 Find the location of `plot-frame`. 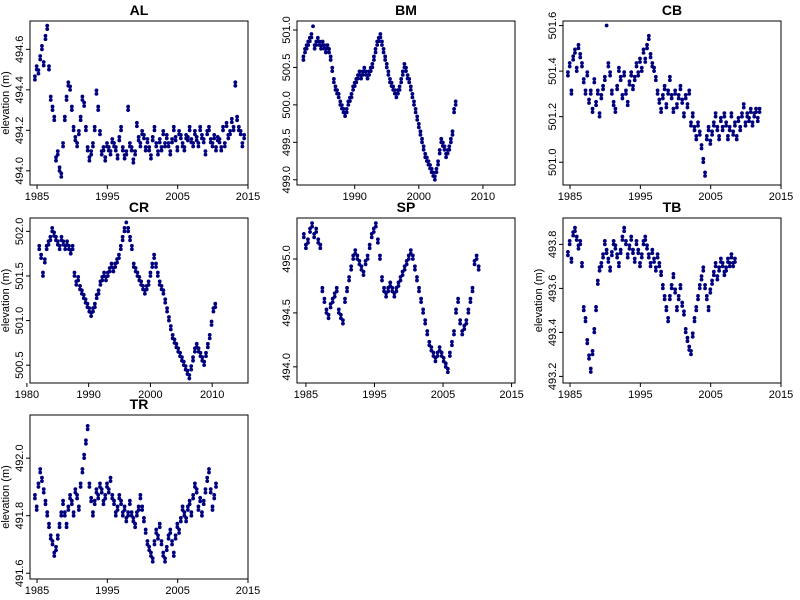

plot-frame is located at coordinates (406, 103).